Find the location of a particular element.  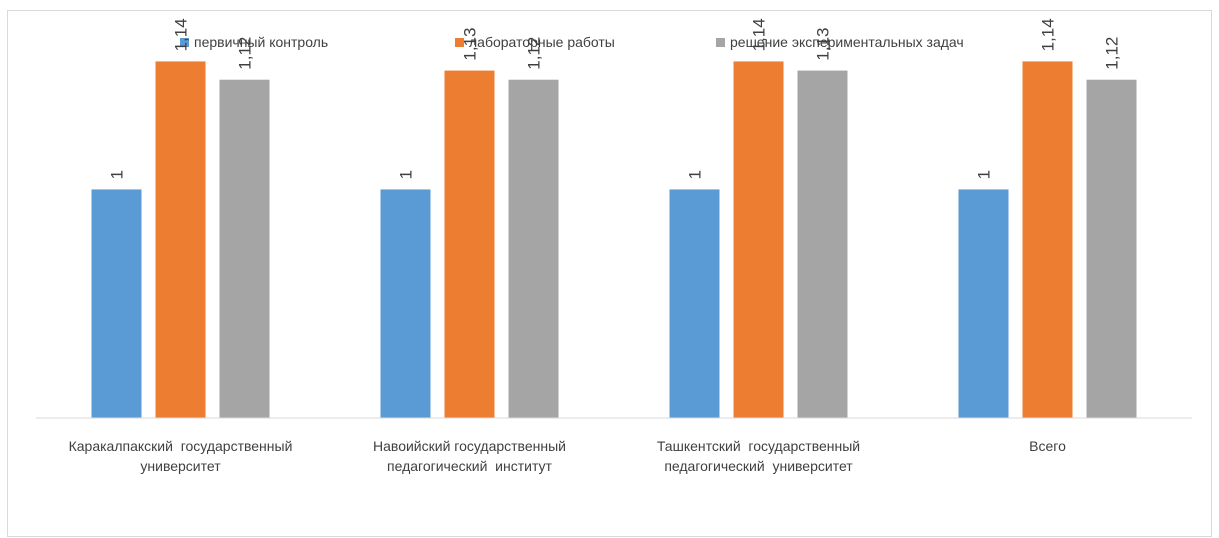

bar-s1-c2 is located at coordinates (405, 303).